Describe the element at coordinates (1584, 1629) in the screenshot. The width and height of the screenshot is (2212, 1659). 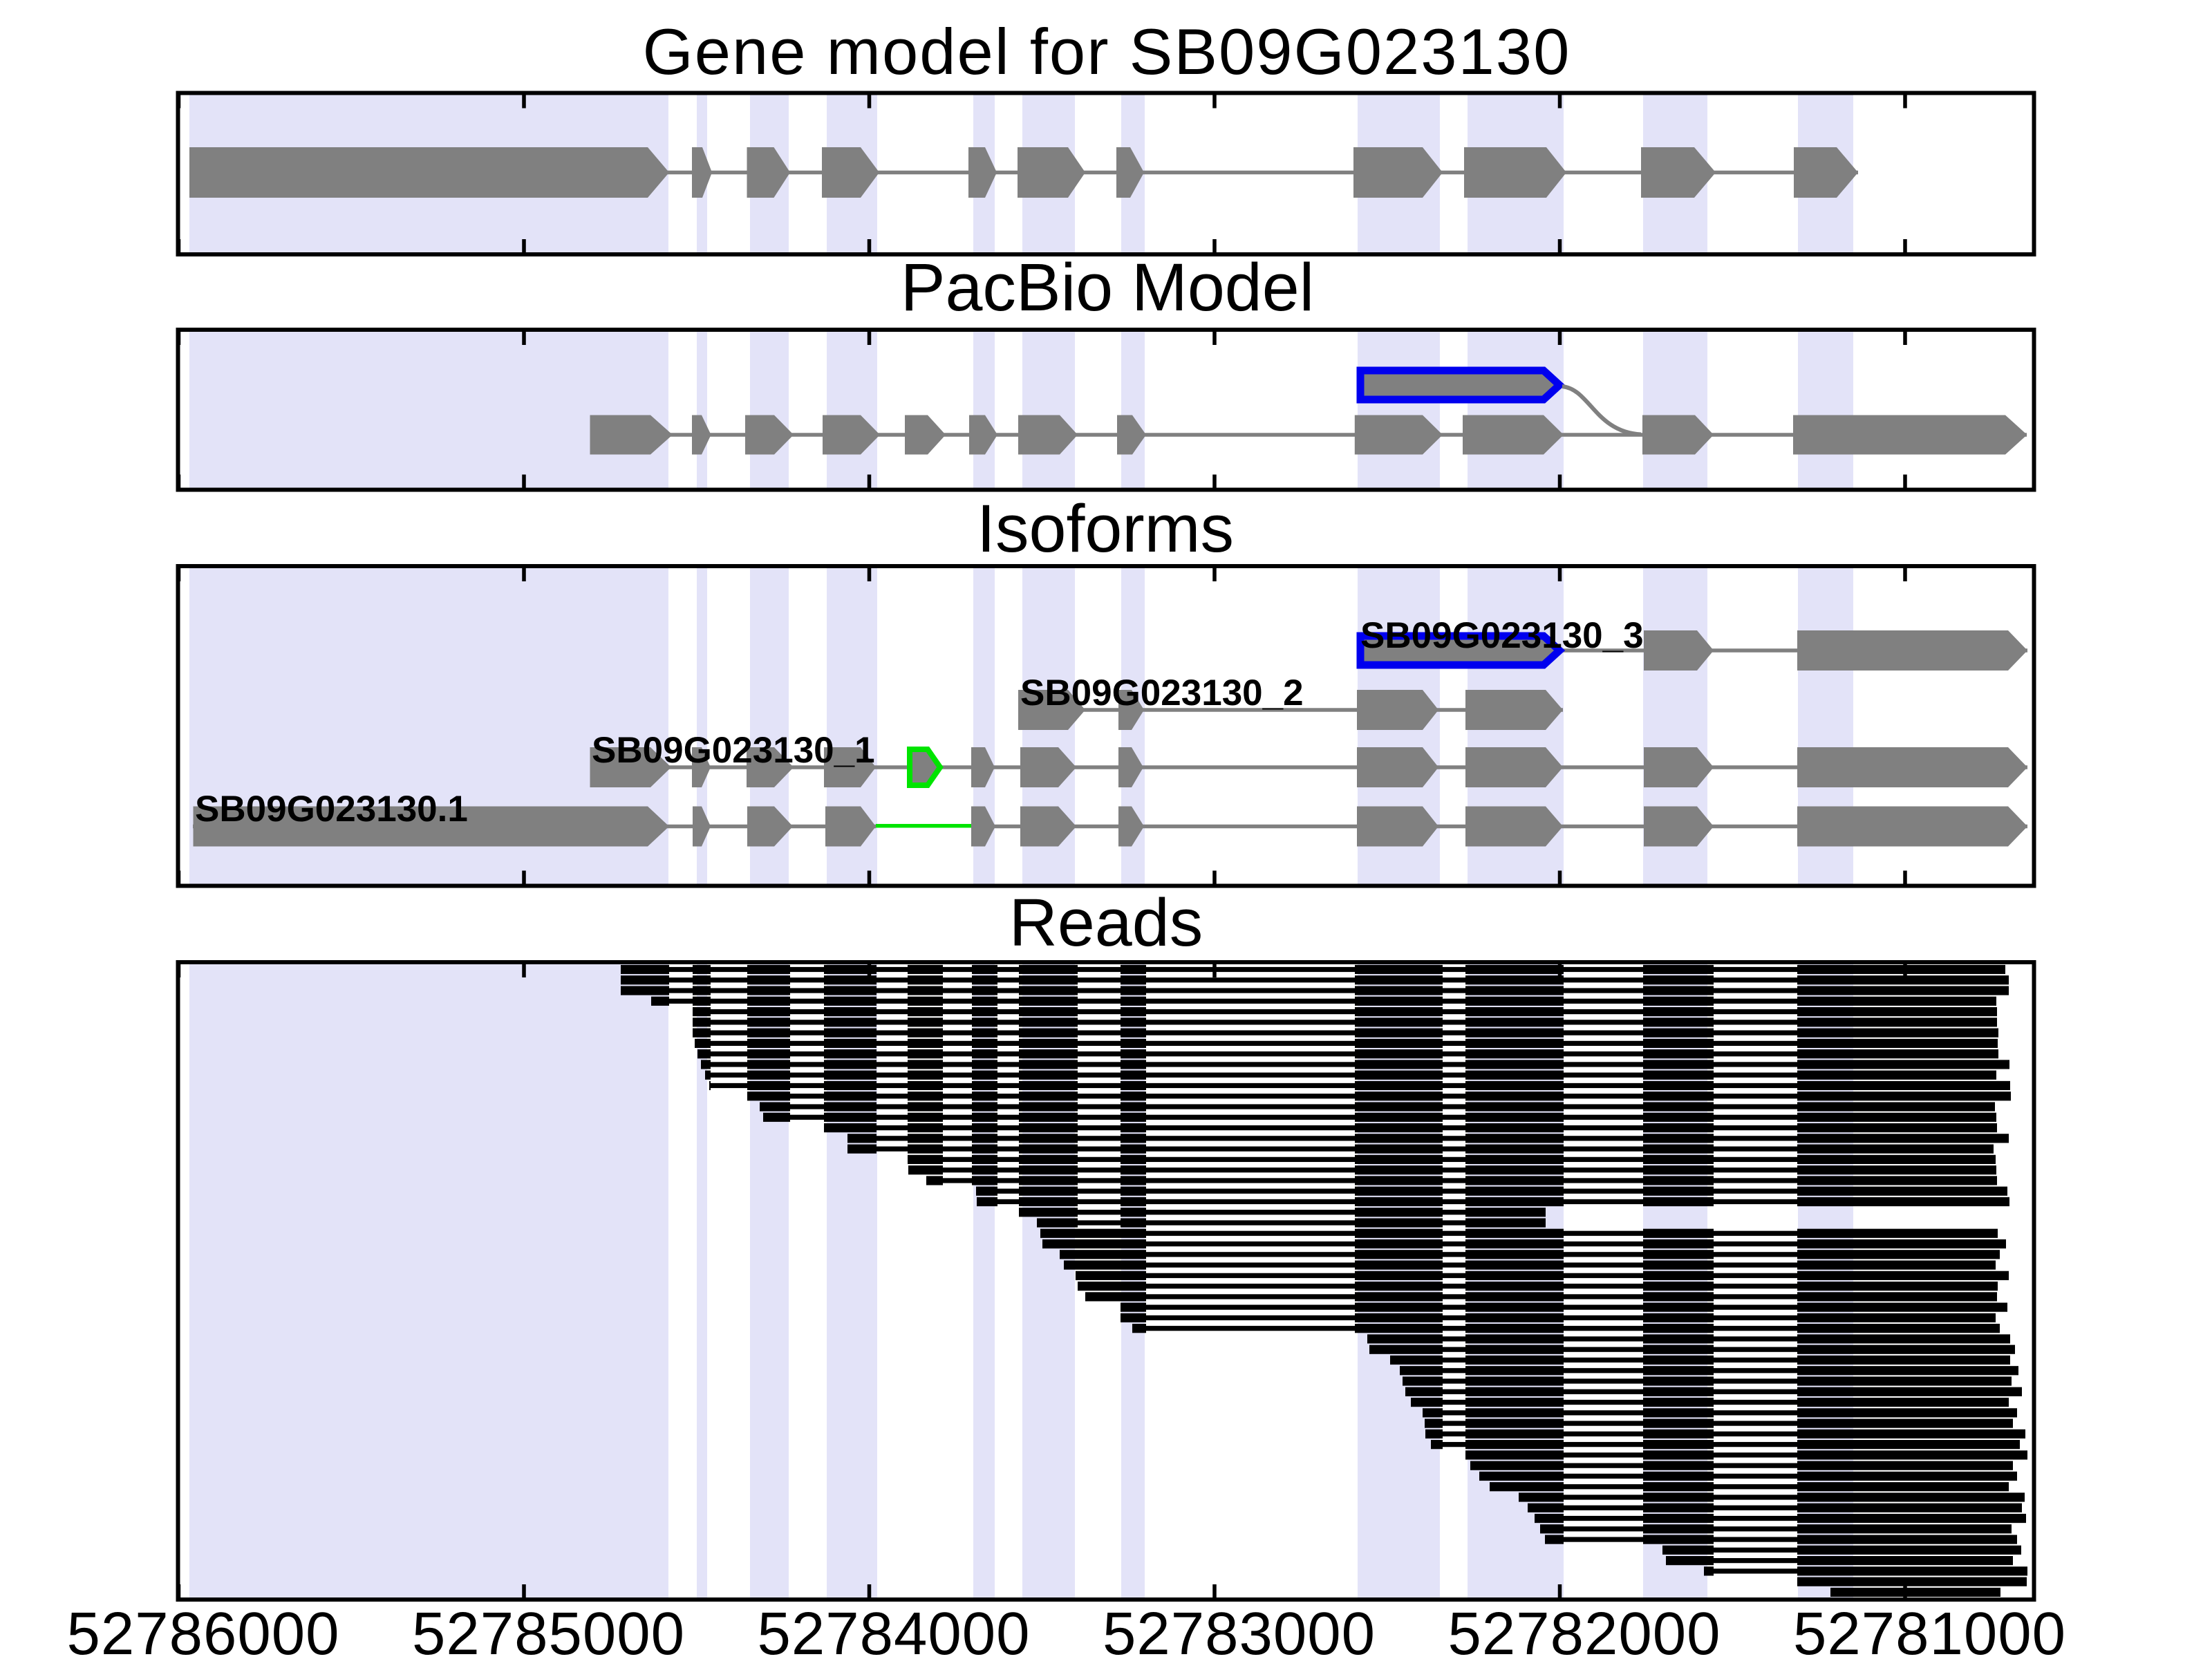
I see `svg-text: 52782000` at that location.